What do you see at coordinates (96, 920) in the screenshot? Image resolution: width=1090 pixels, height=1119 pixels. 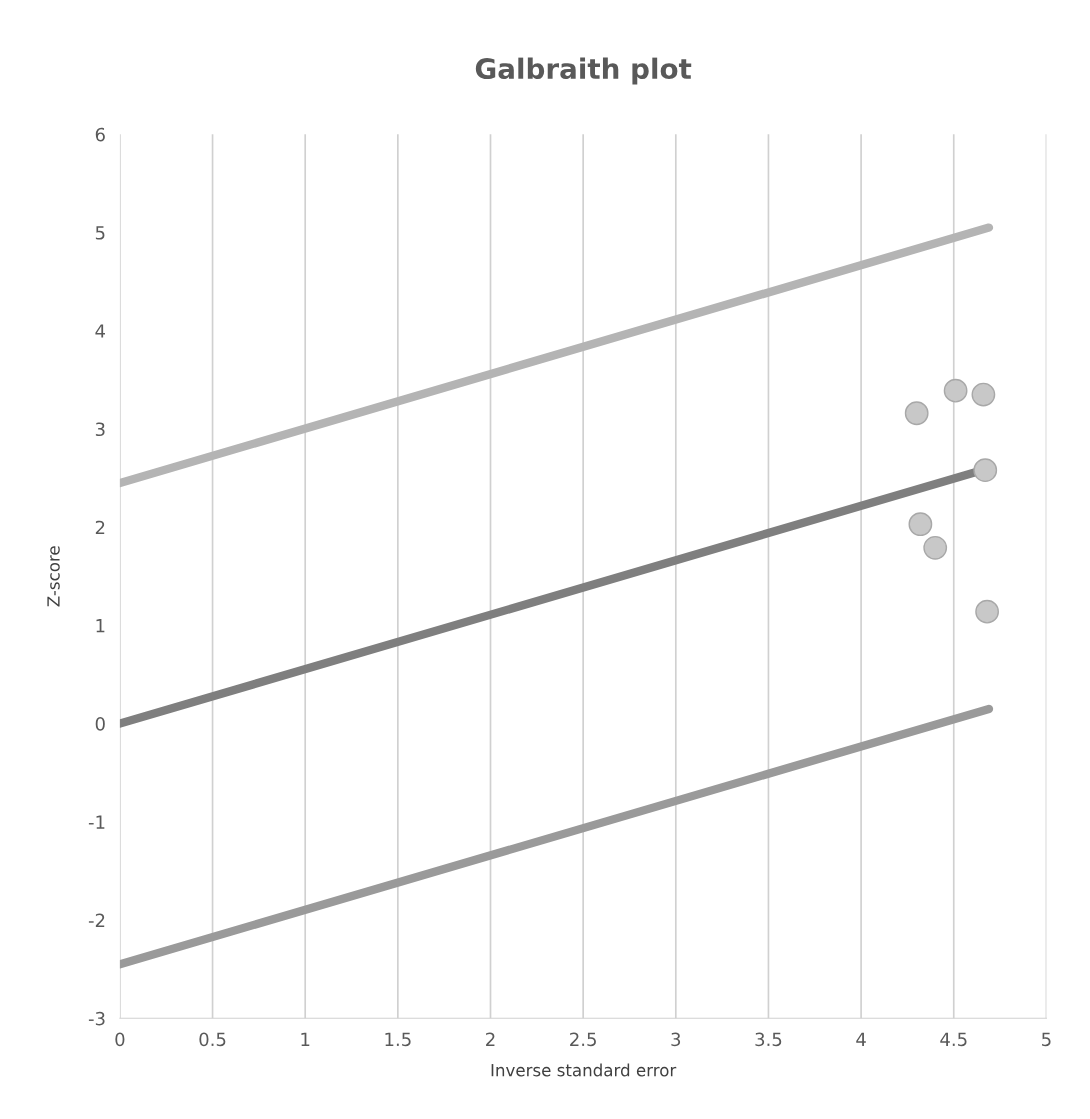 I see `y-tick-label: -2` at bounding box center [96, 920].